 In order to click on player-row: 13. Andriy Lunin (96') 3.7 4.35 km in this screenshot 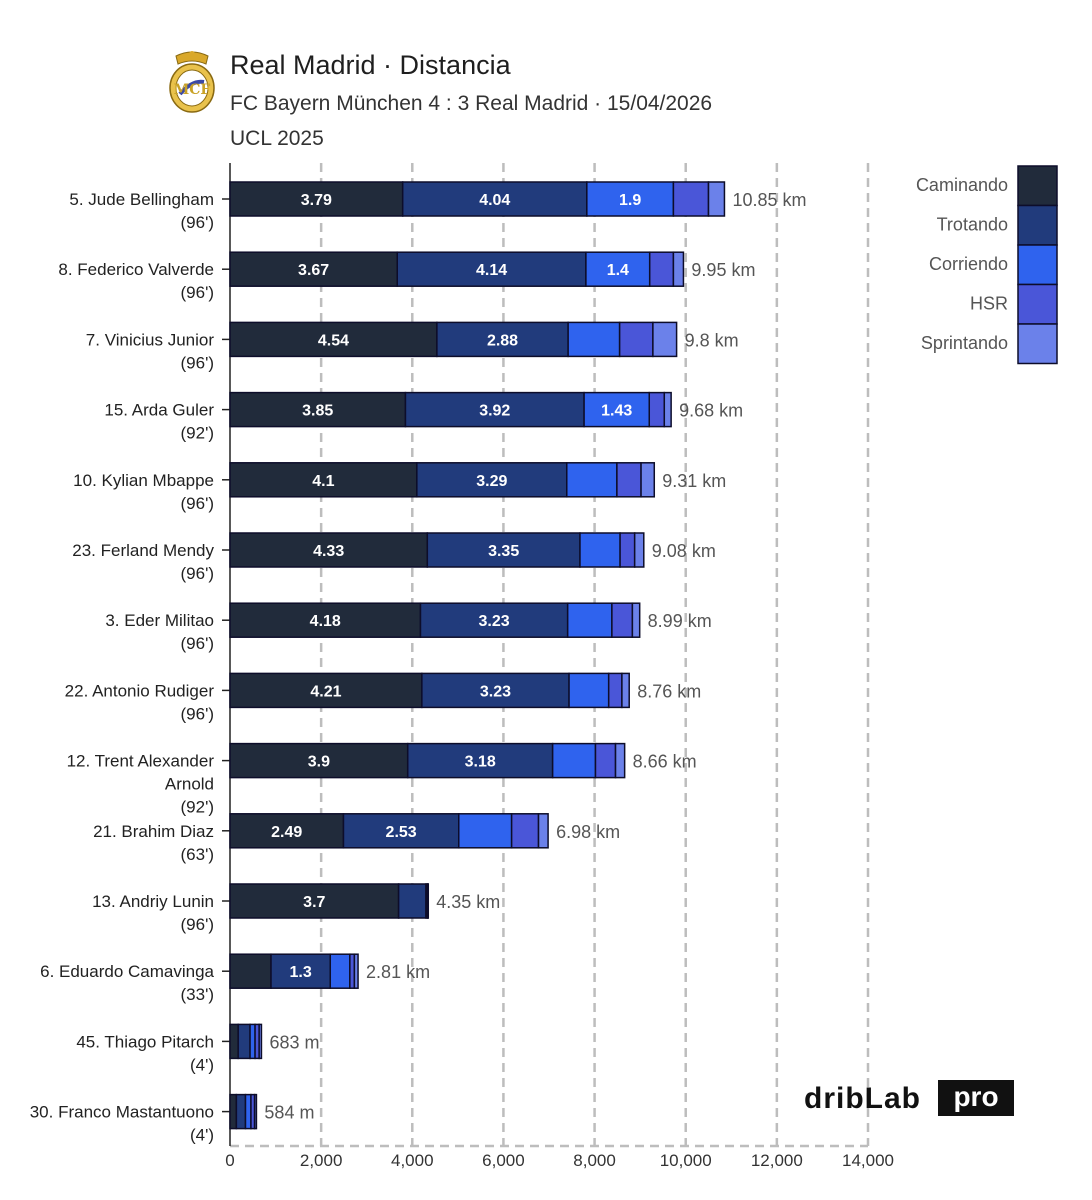, I will do `click(296, 908)`.